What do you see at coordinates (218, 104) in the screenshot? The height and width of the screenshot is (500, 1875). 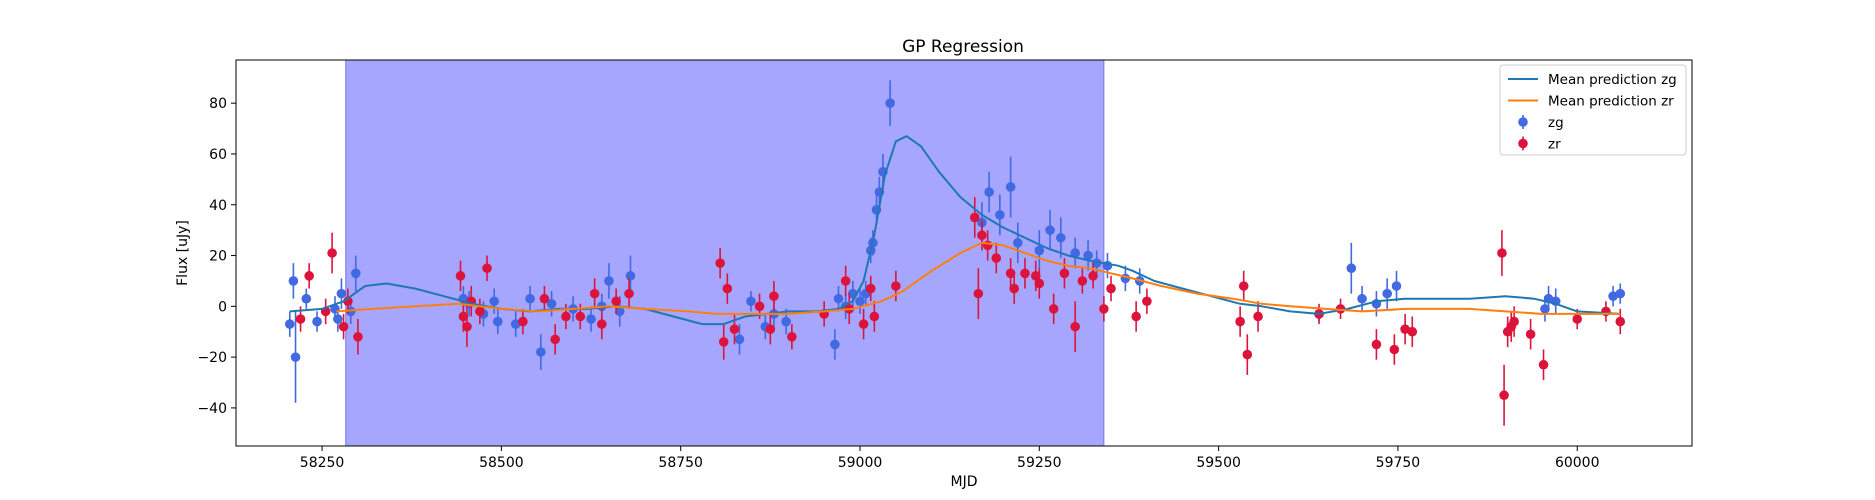 I see `y-tick-label: 80` at bounding box center [218, 104].